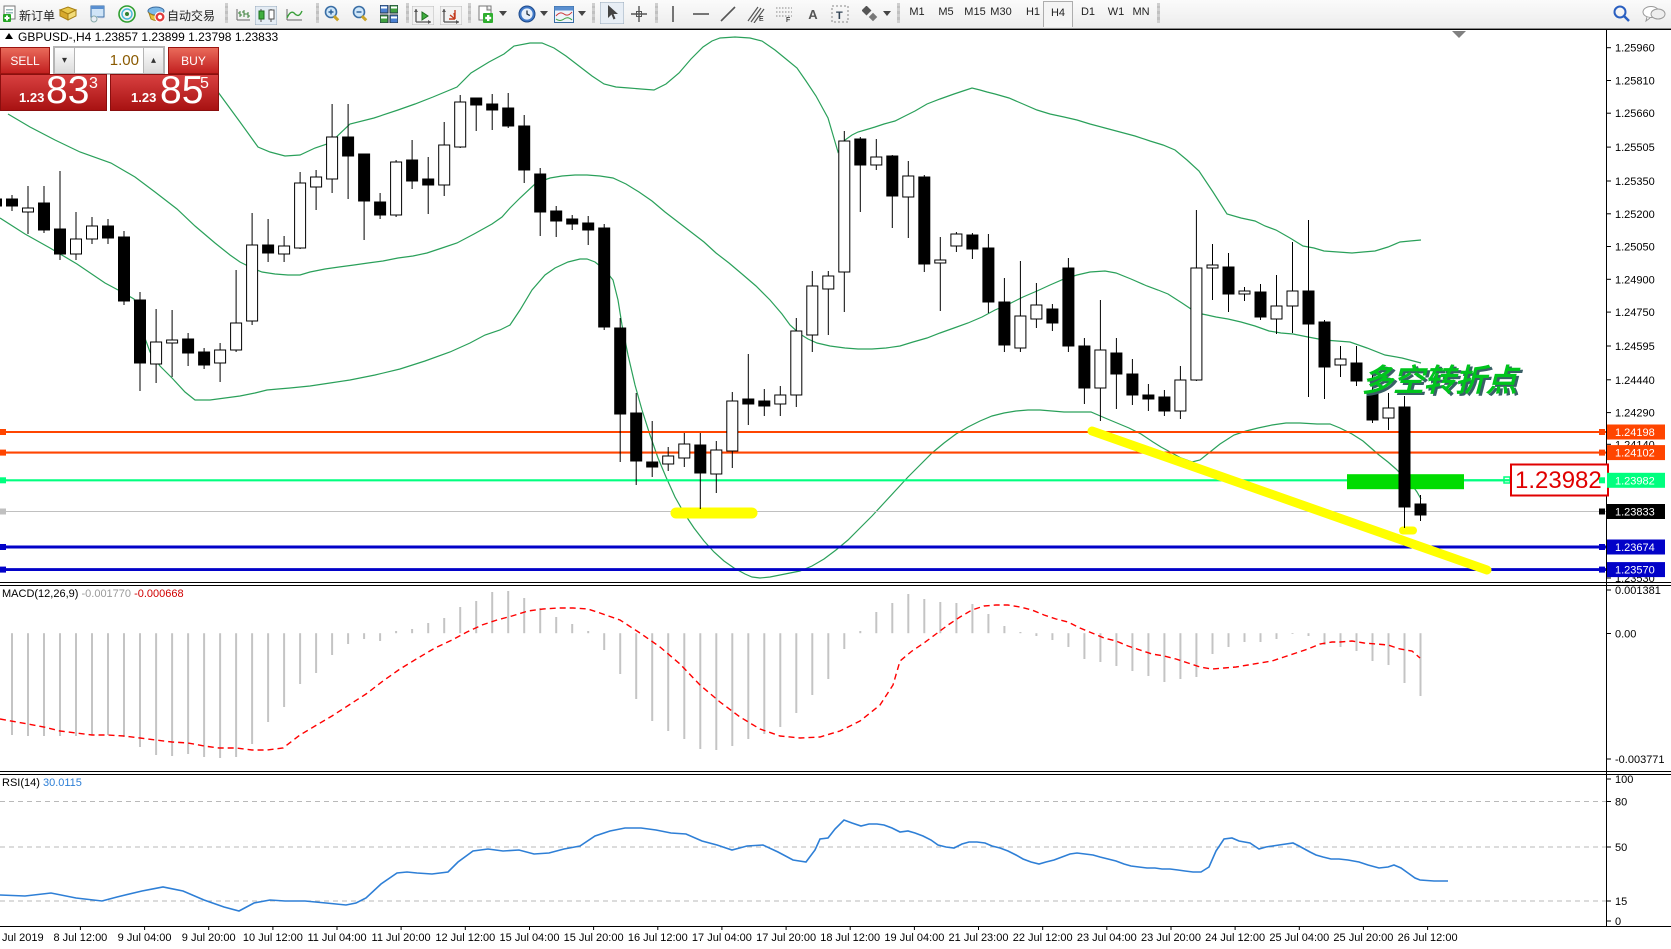 The image size is (1671, 949). Describe the element at coordinates (1635, 513) in the screenshot. I see `svg-text: 1.23833` at that location.